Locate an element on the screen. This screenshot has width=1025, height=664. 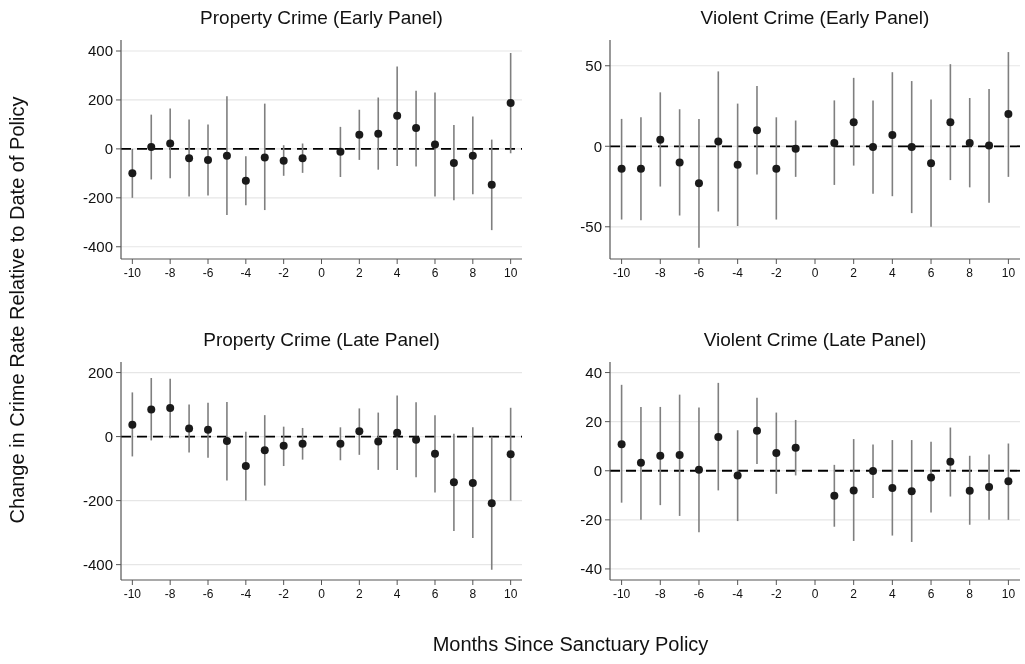
y-tick-label: -20 is located at coordinates (591, 520).